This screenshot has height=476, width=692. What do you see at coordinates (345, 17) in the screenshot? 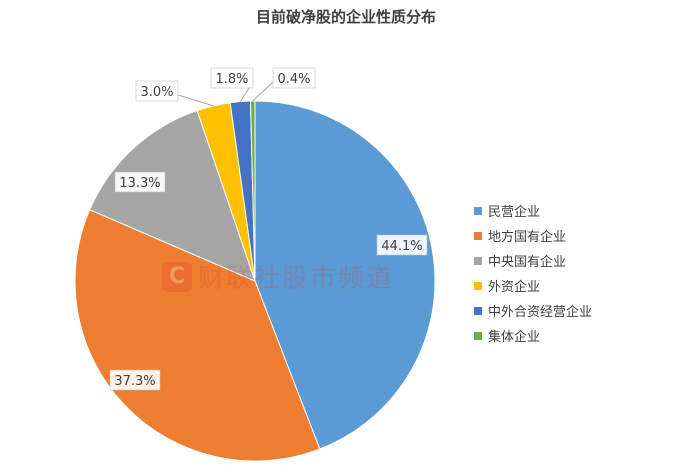
I see `chart-title: 目前破净股的企业性质分布` at bounding box center [345, 17].